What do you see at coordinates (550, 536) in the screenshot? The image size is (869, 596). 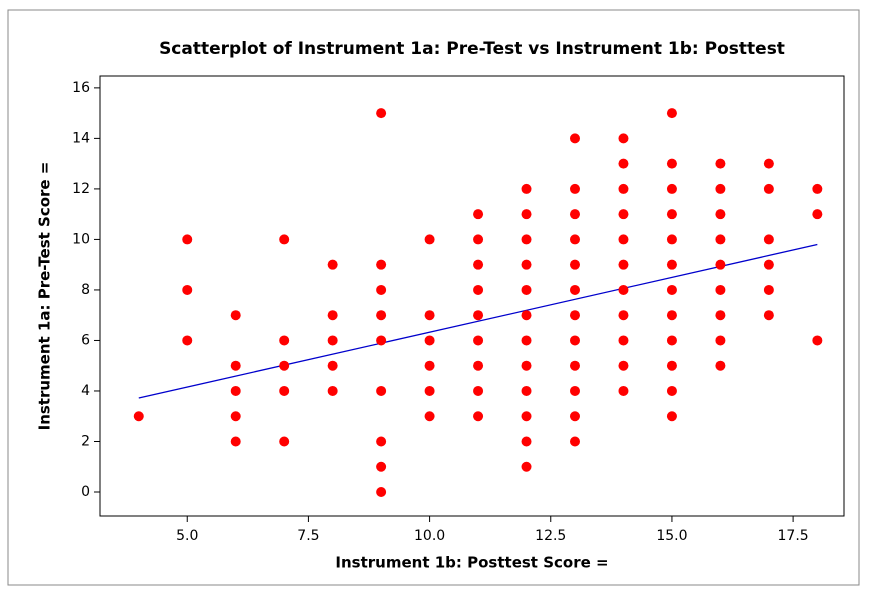 I see `x-tick-label: 12.5` at bounding box center [550, 536].